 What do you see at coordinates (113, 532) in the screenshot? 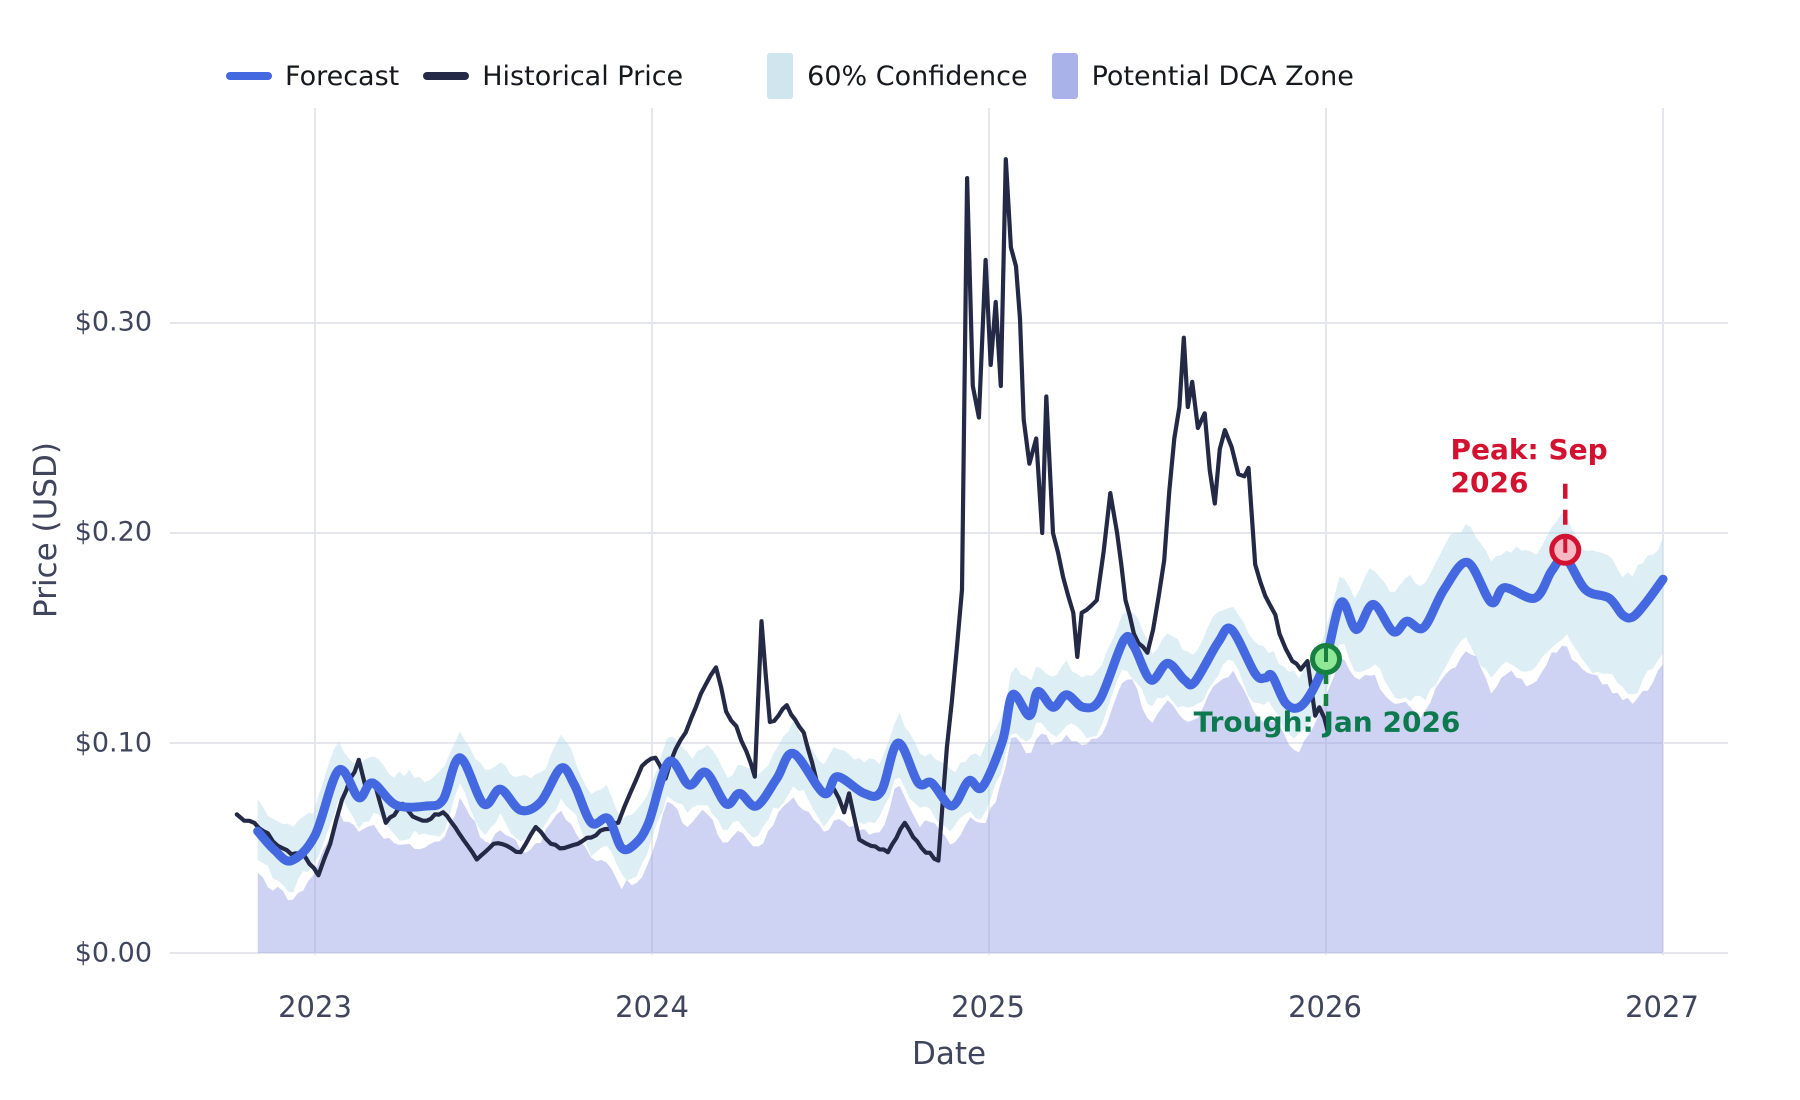
I see `y-tick-0.20: $0.20` at bounding box center [113, 532].